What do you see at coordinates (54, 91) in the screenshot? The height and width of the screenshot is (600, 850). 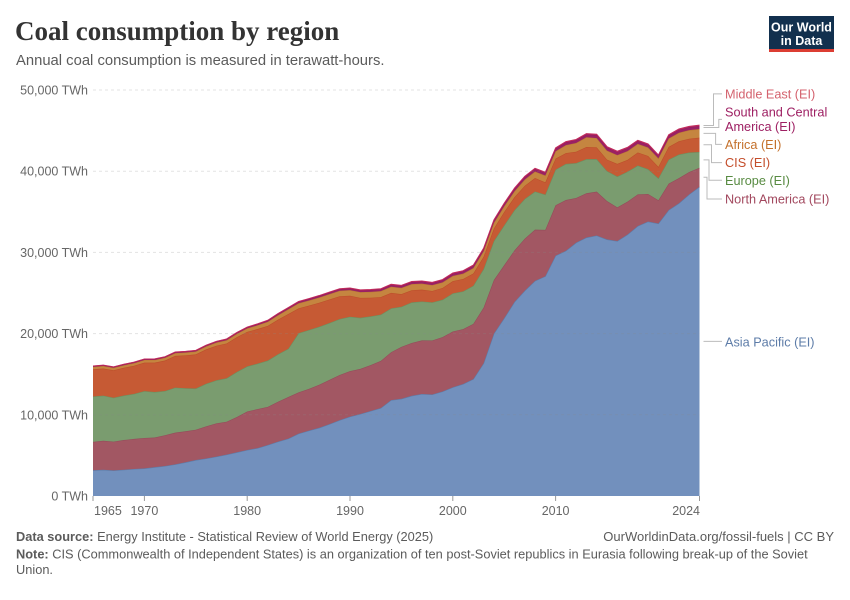 I see `svg-text: 50,000 TWh` at bounding box center [54, 91].